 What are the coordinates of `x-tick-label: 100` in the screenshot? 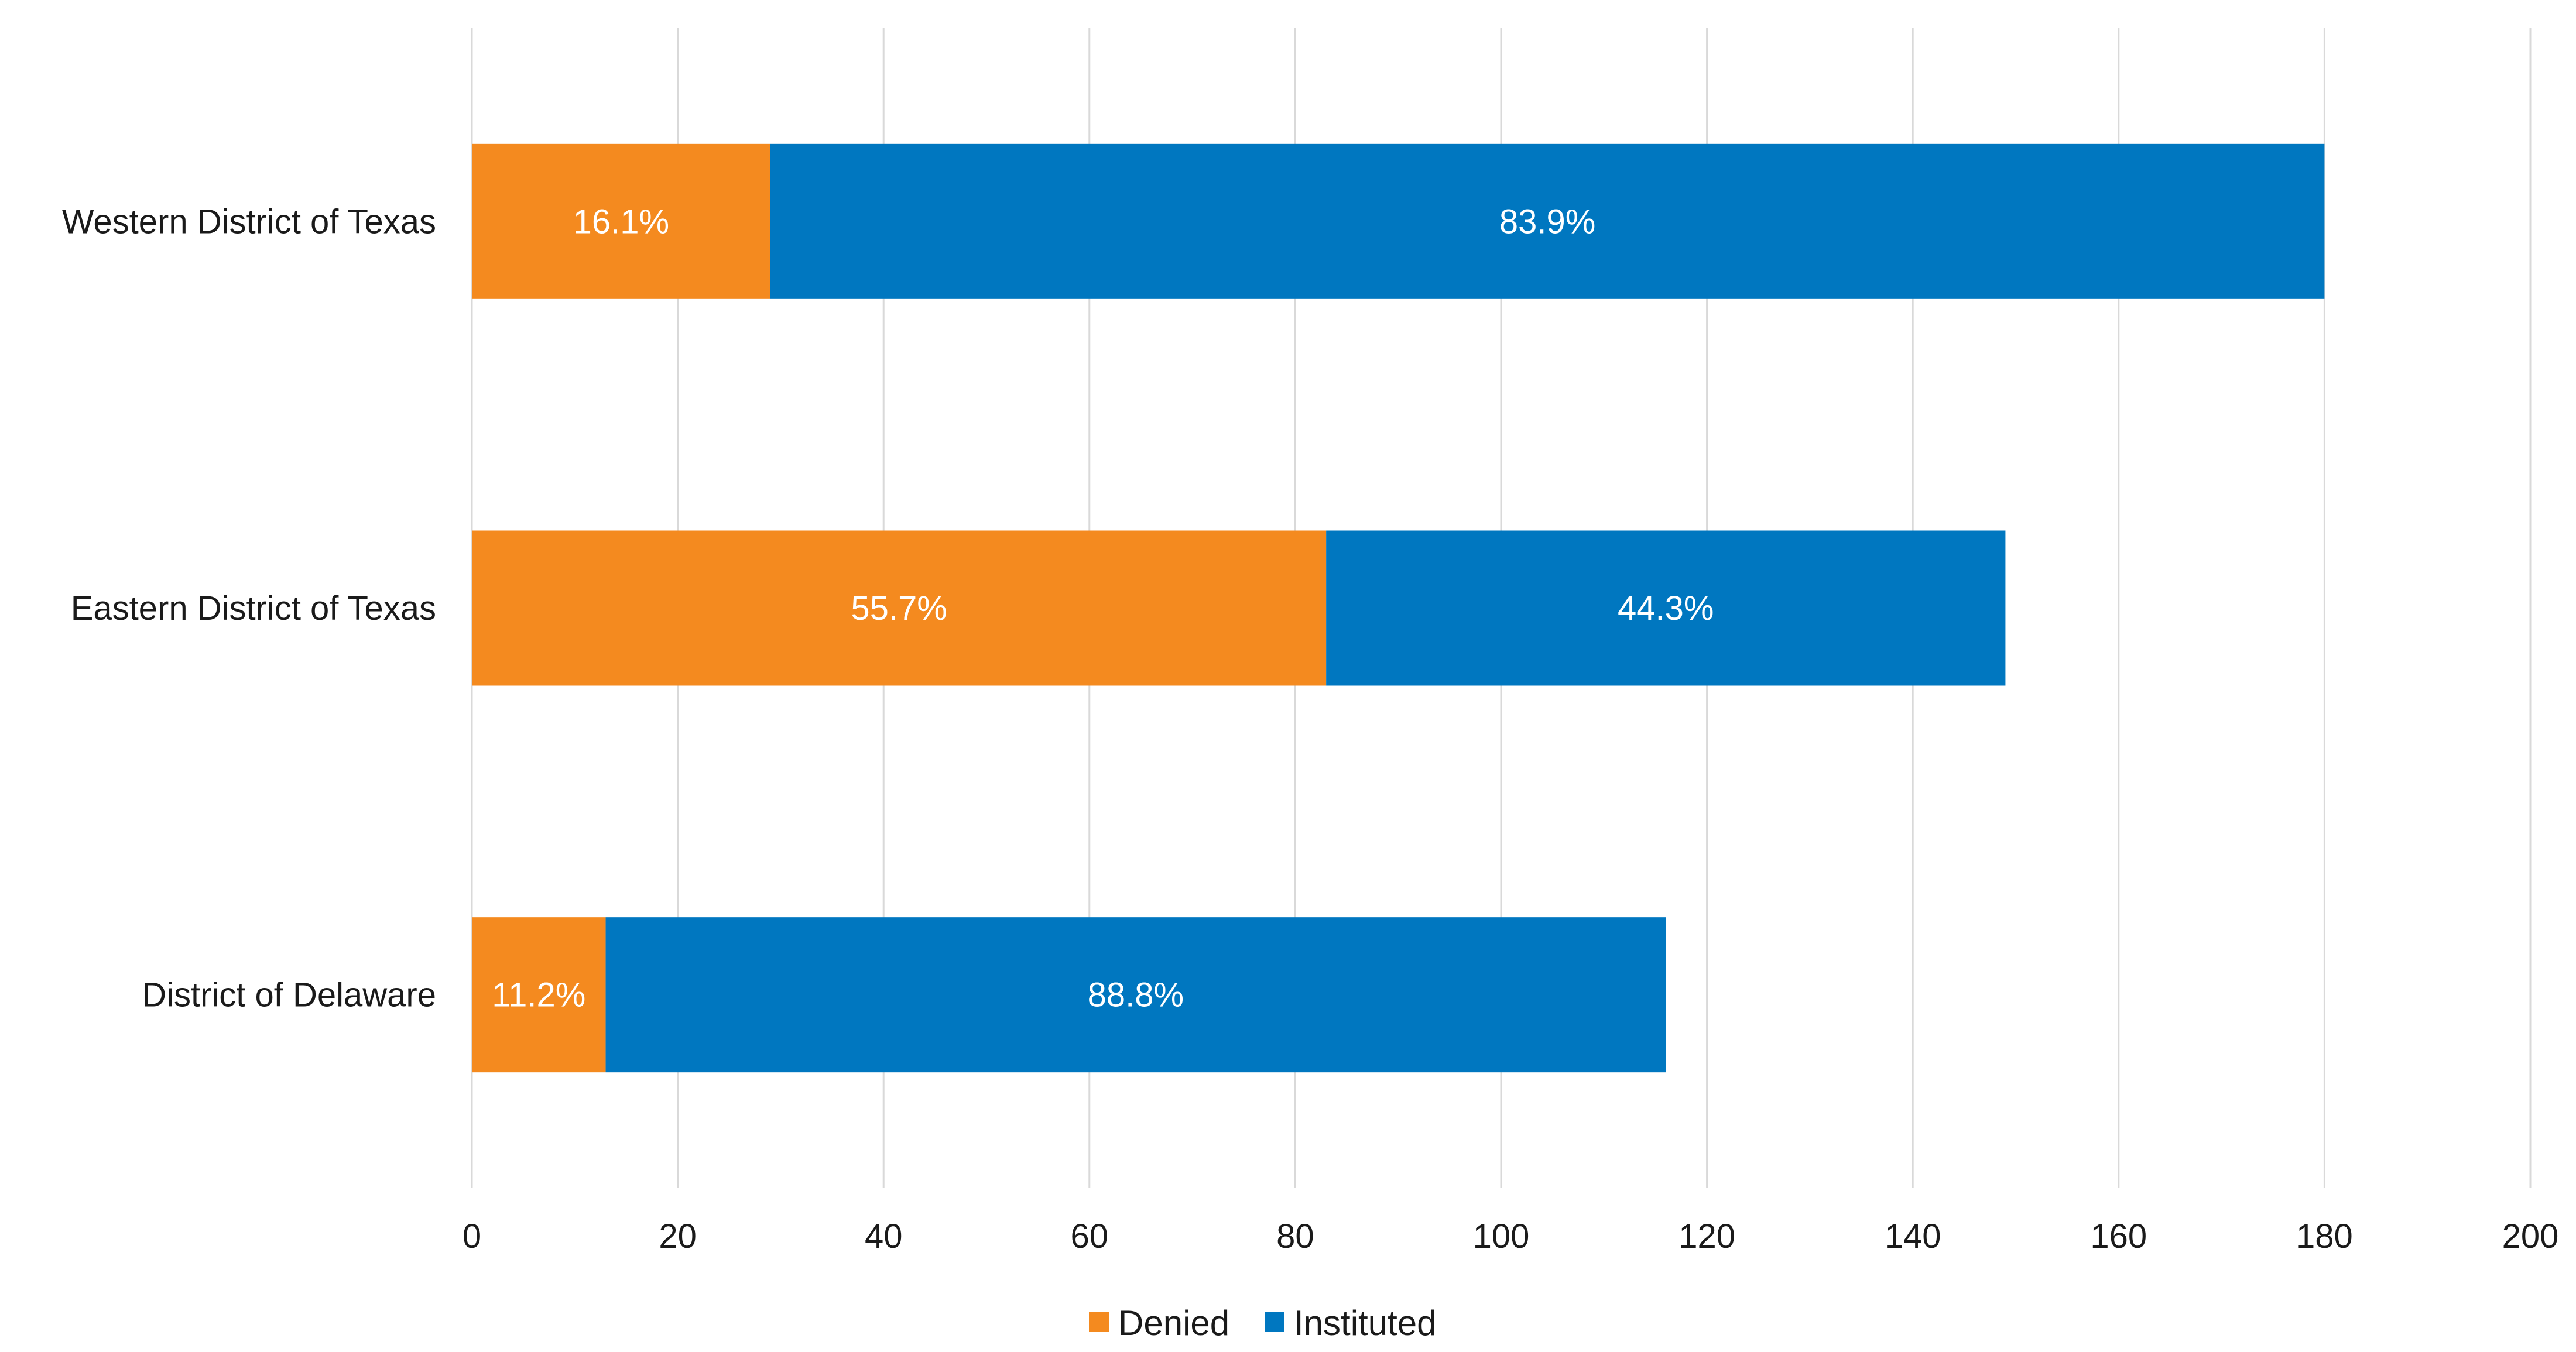 It's located at (1502, 1236).